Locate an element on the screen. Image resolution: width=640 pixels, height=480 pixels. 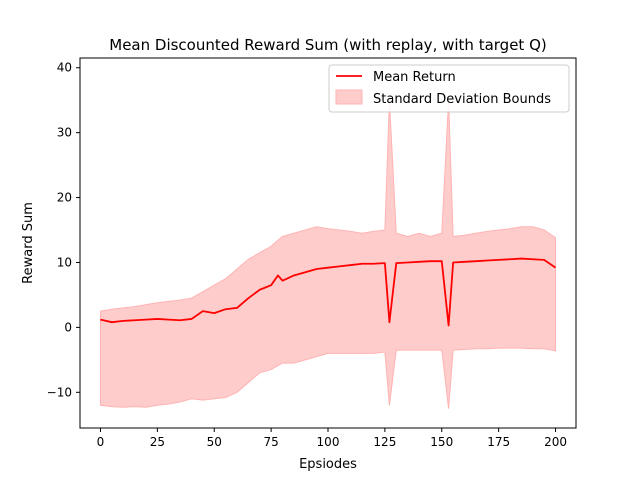
legend-label-mean: Mean Return is located at coordinates (414, 77).